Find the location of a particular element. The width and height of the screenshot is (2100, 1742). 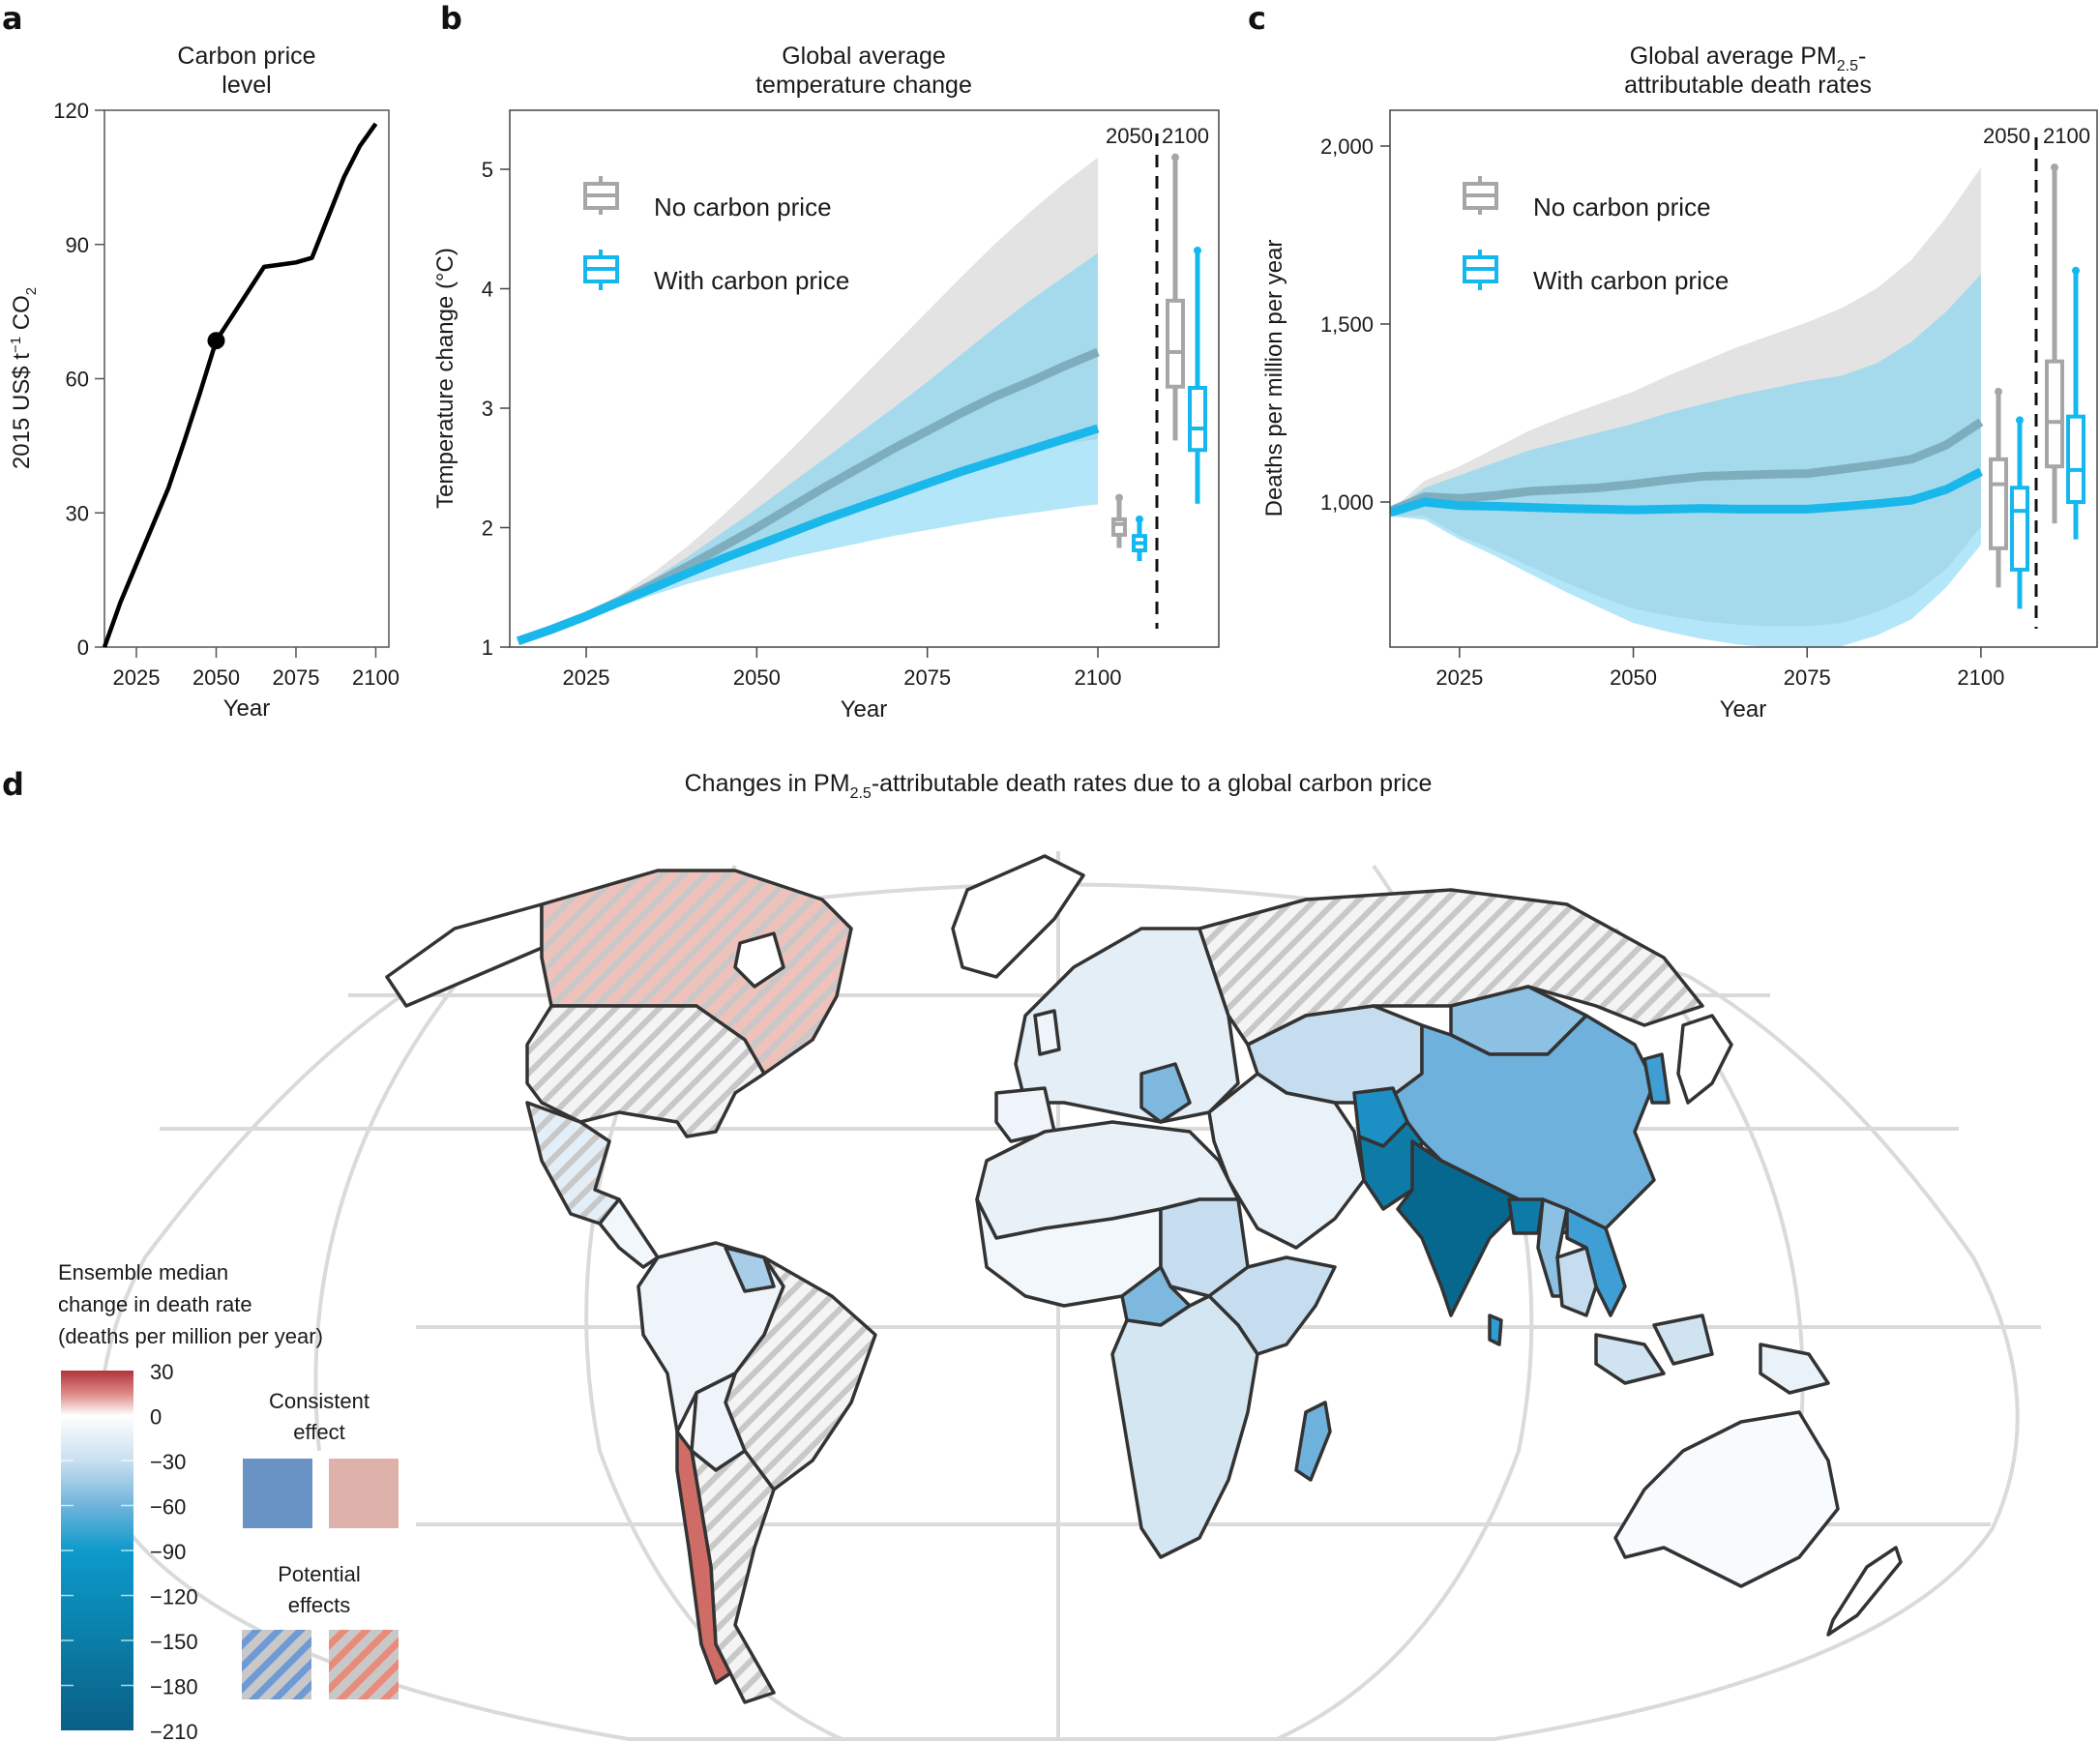

country-united-states is located at coordinates (645, 1071).